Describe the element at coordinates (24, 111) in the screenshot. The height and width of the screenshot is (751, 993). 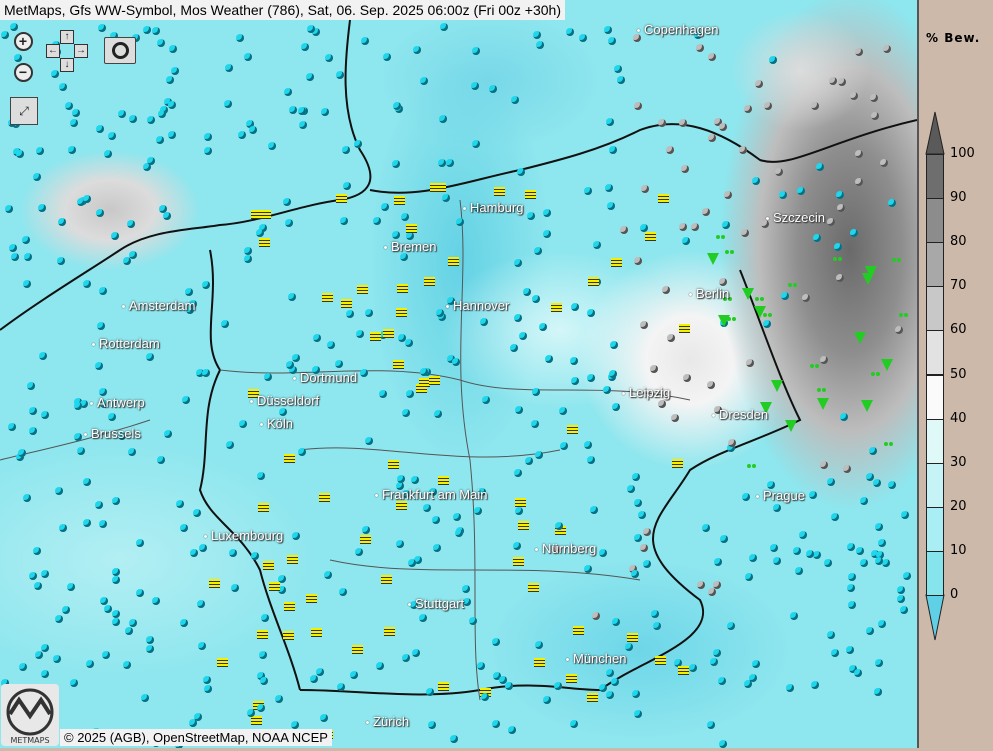
I see `fullscreen-button: ⤢` at that location.